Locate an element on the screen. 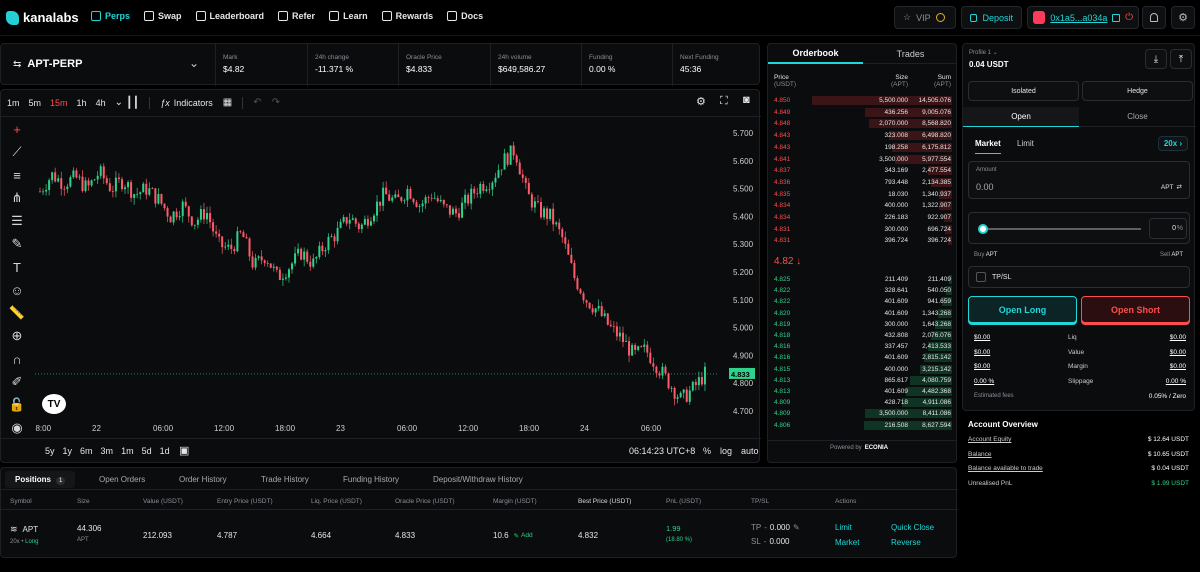 The height and width of the screenshot is (572, 1200). upload-button: ⤒ is located at coordinates (1181, 59).